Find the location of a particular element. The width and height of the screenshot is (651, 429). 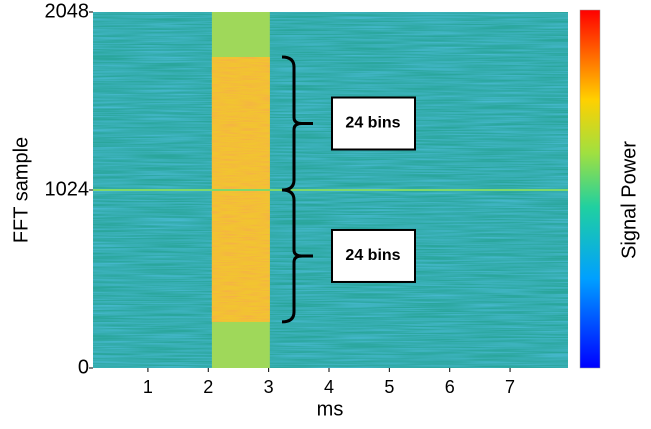

x-tick-label: 4 is located at coordinates (329, 387).